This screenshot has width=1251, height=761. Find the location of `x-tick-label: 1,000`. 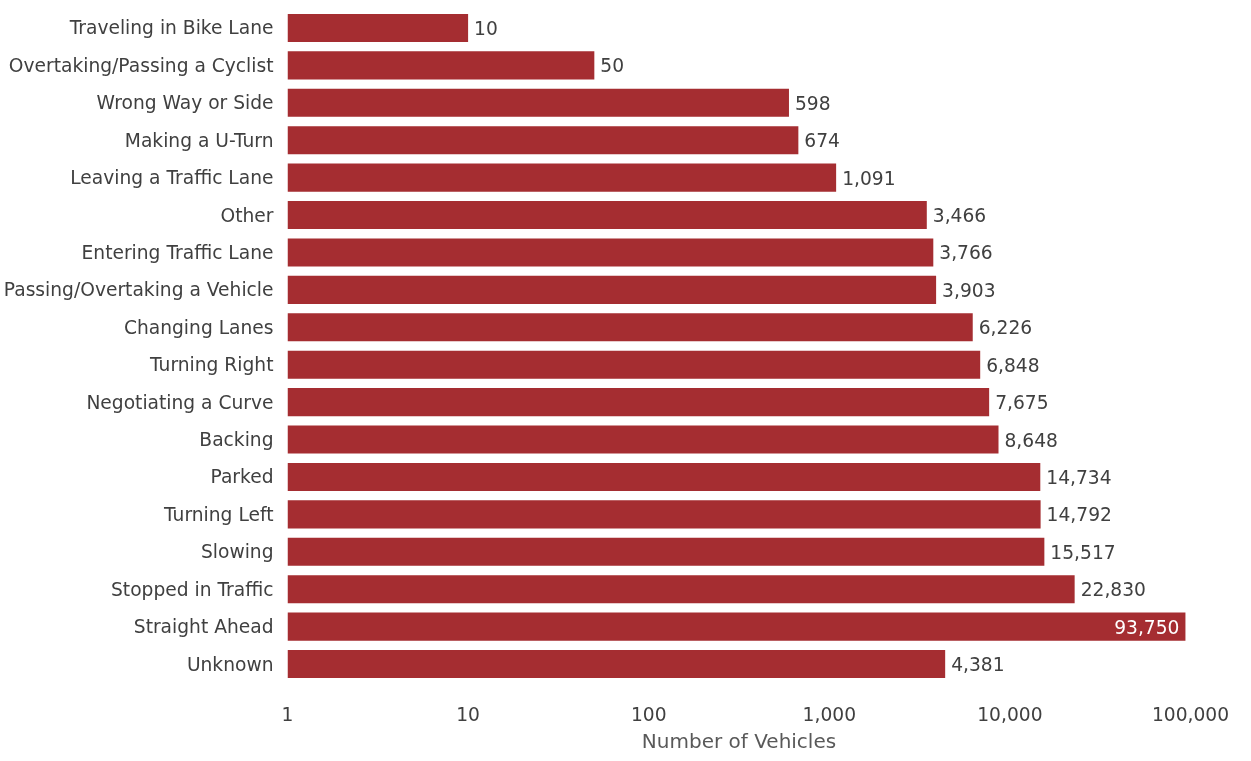

x-tick-label: 1,000 is located at coordinates (829, 714).